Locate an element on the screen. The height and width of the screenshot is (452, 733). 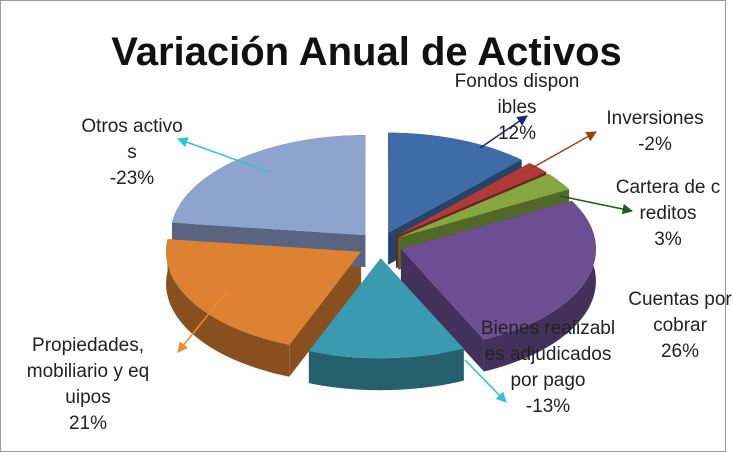
category-label: Fondos disponibles is located at coordinates (517, 94).